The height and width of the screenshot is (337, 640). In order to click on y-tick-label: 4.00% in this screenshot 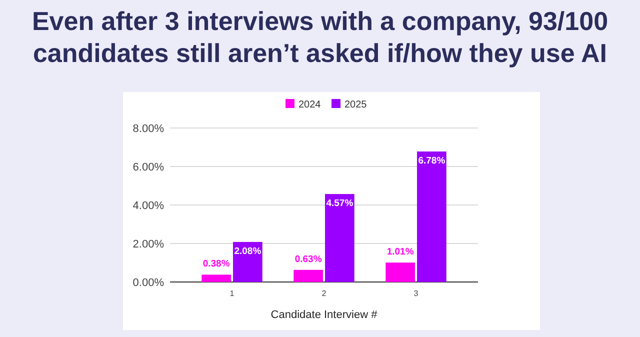, I will do `click(148, 206)`.